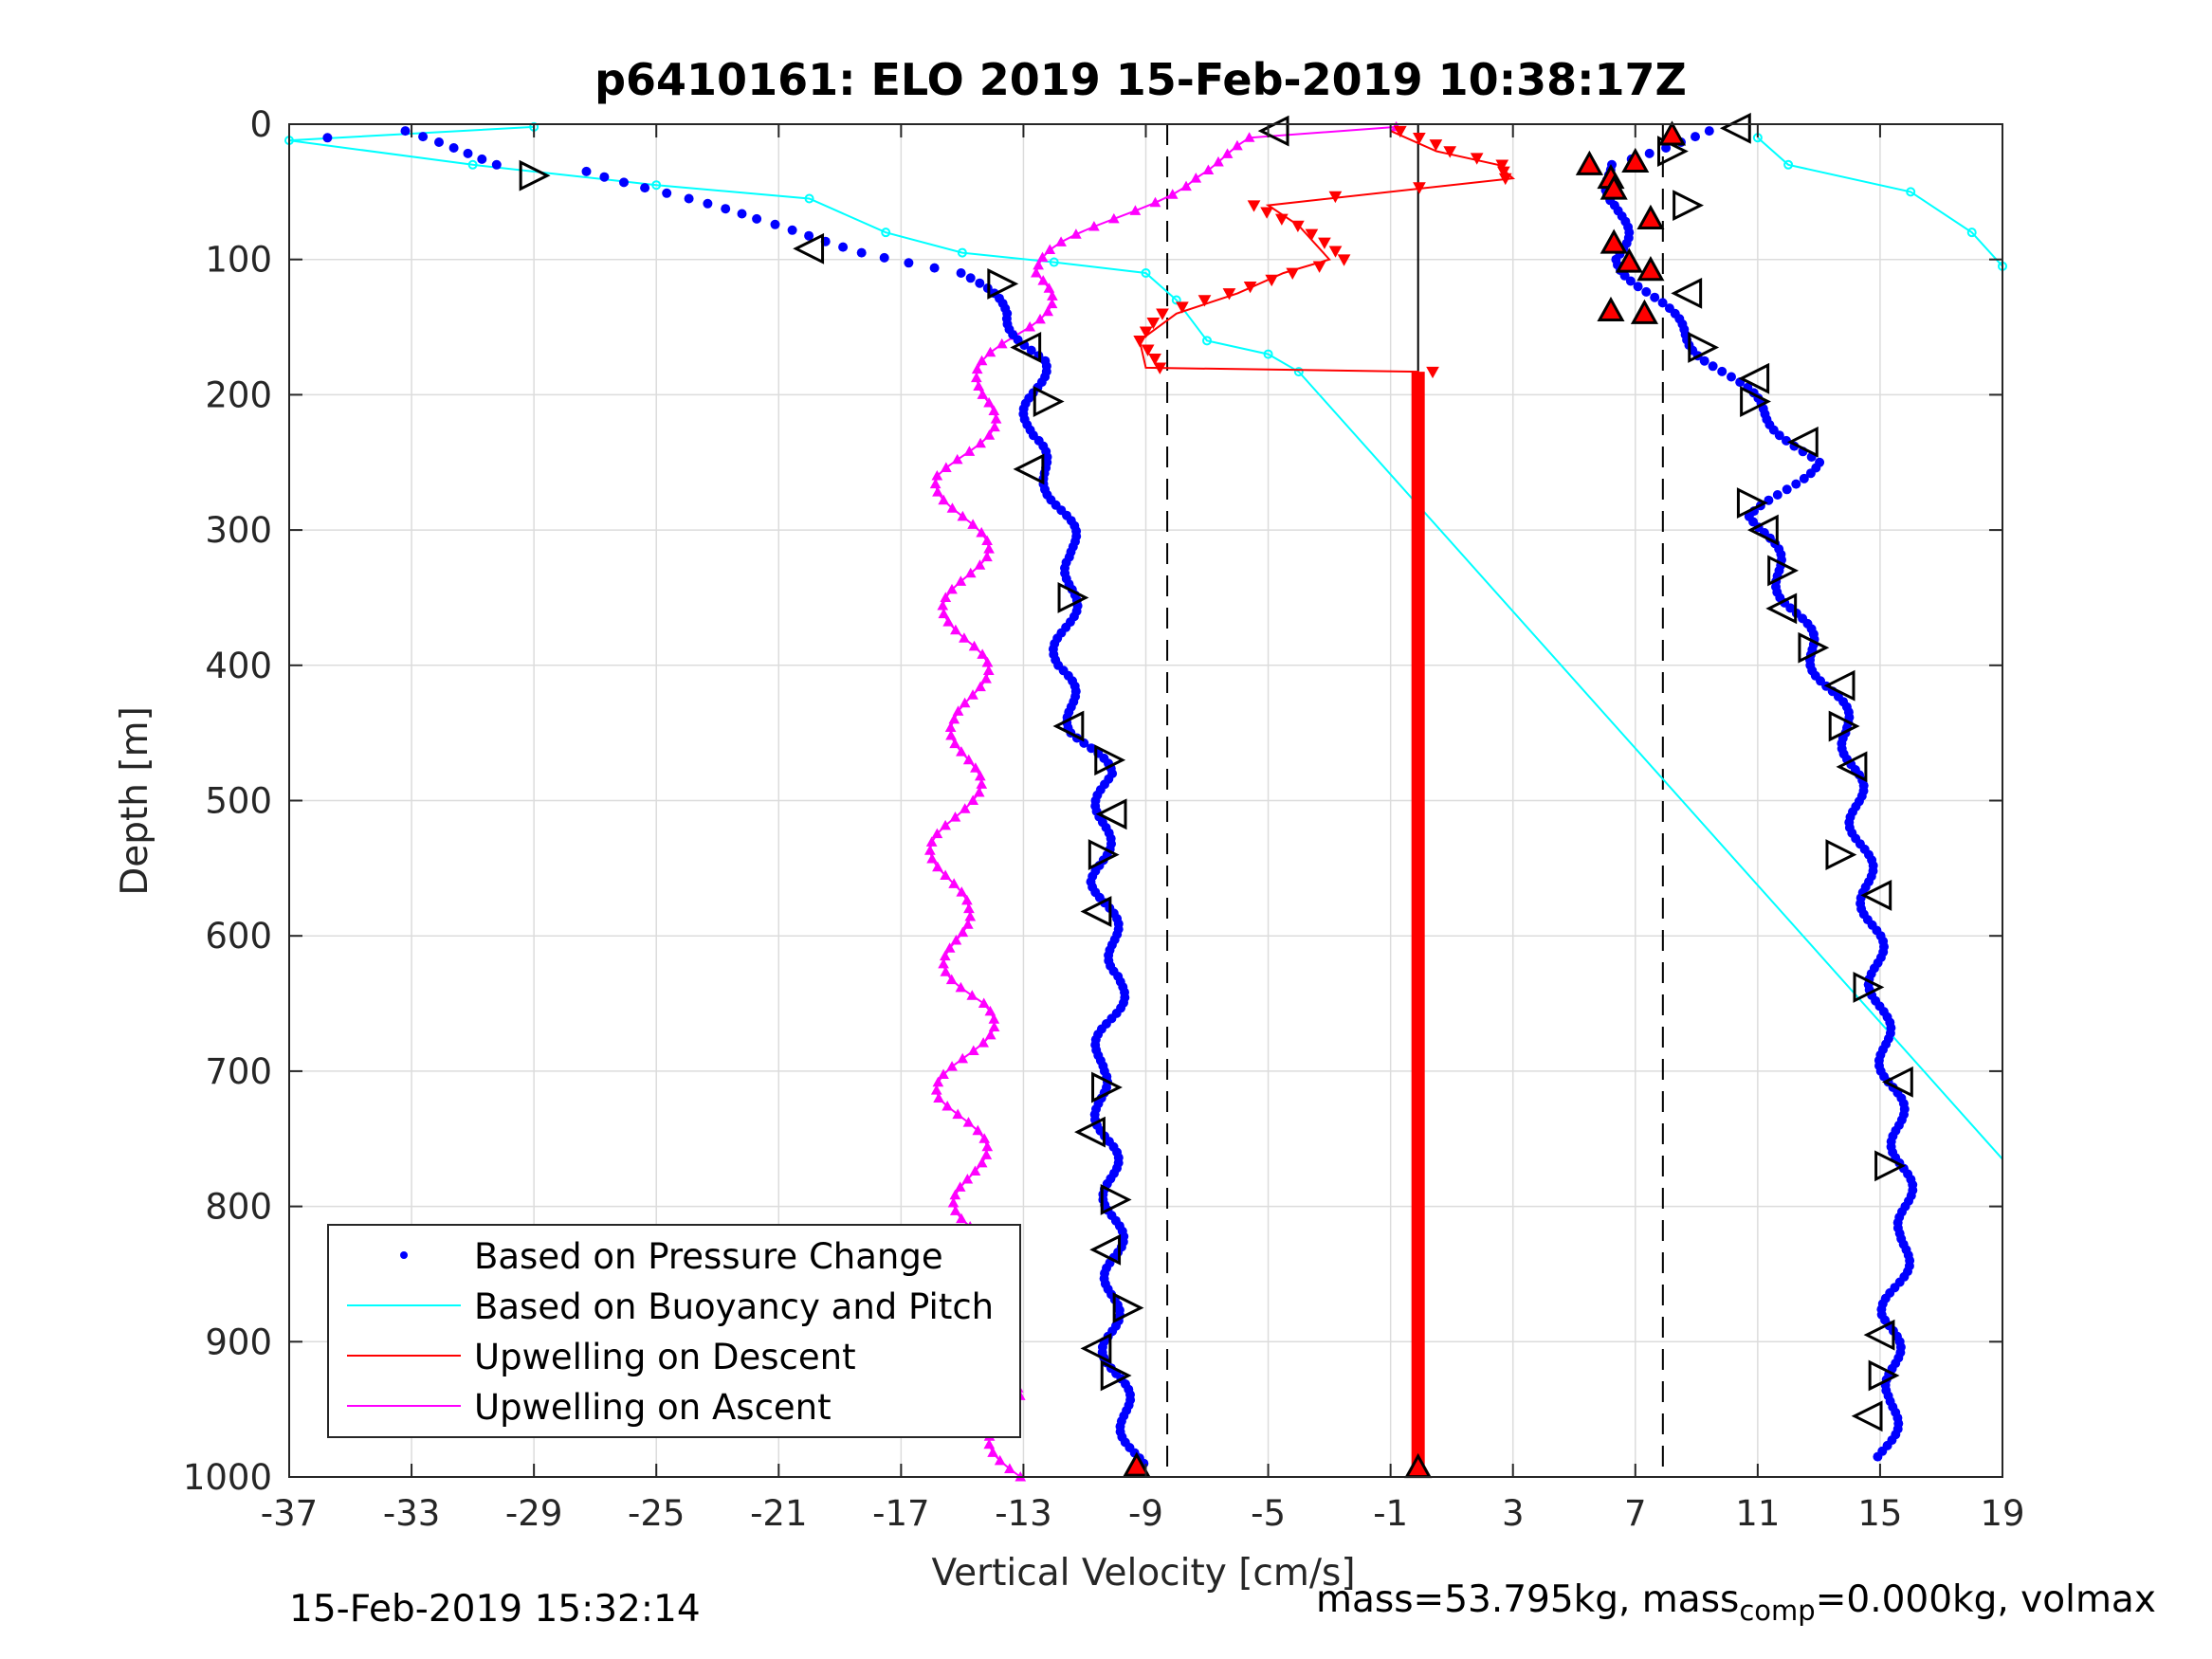 This screenshot has height=1659, width=2212. Describe the element at coordinates (665, 1357) in the screenshot. I see `legend-label-upwelling-descent: Upwelling on Descent` at that location.